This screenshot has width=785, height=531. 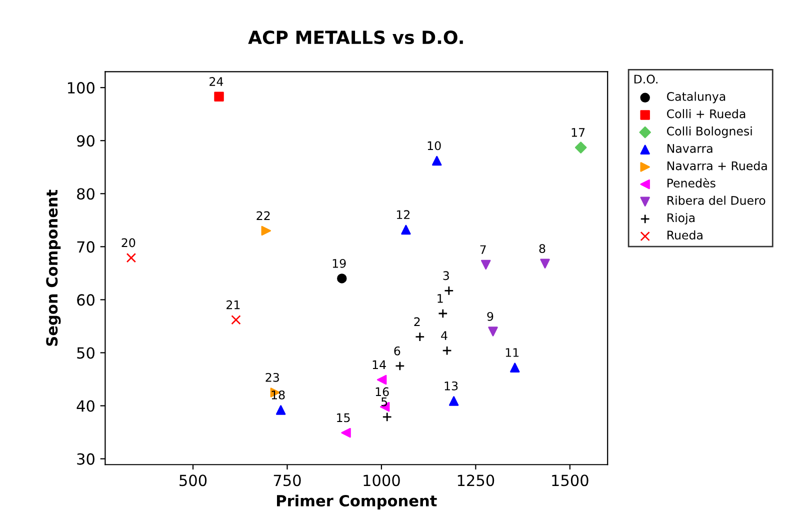 I want to click on y-tick-label: 100, so click(x=81, y=88).